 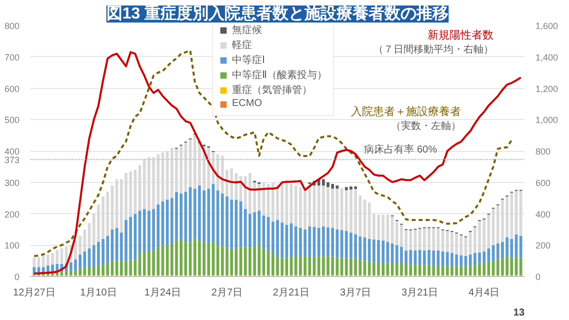 I want to click on y-tick-label: 800, so click(x=12, y=26).